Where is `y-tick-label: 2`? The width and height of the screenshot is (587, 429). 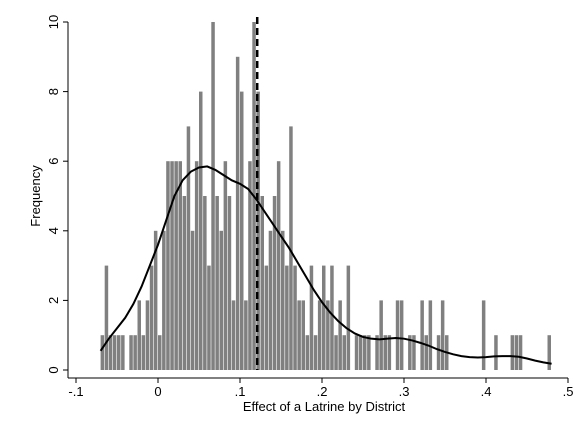
y-tick-label: 2 is located at coordinates (53, 300).